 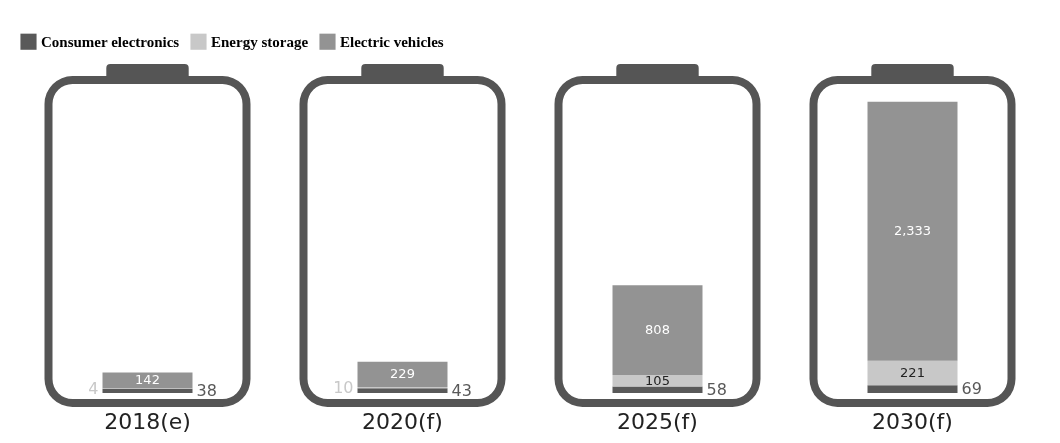 I want to click on legend-label: Energy storage, so click(x=260, y=41).